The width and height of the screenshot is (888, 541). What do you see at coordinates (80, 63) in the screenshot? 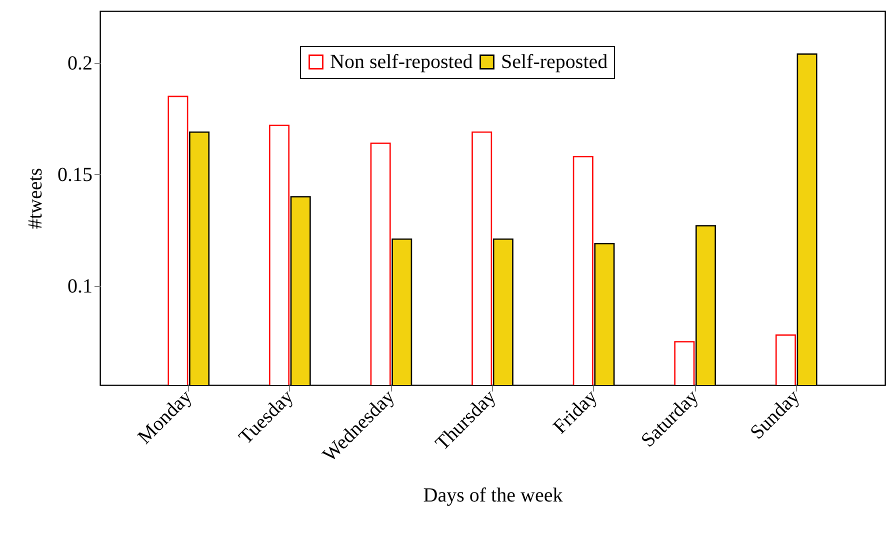
I see `y-tick-label: 0.2` at bounding box center [80, 63].